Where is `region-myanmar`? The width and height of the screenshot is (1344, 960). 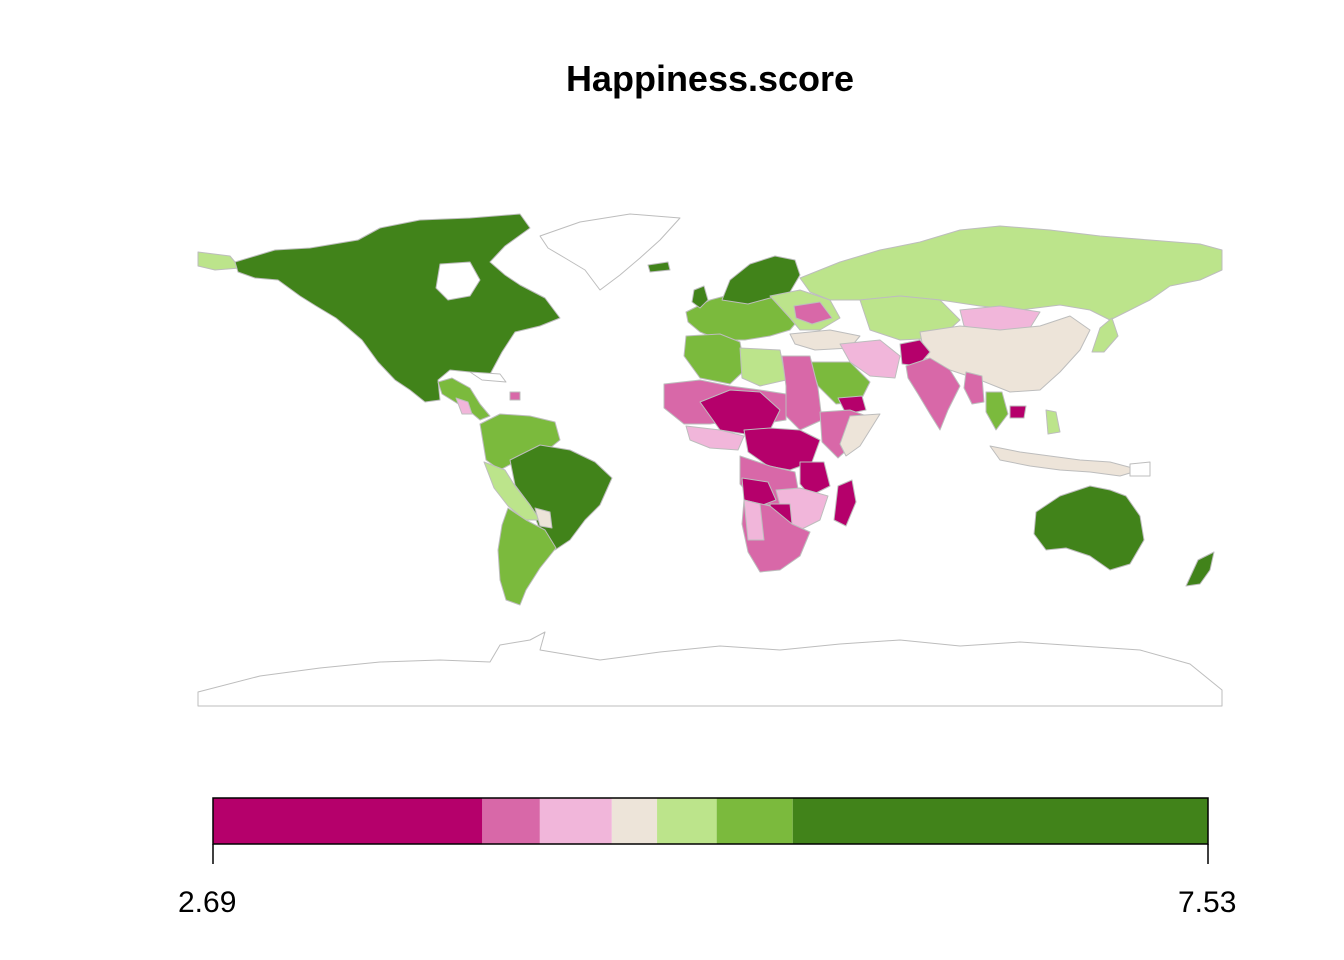 region-myanmar is located at coordinates (974, 388).